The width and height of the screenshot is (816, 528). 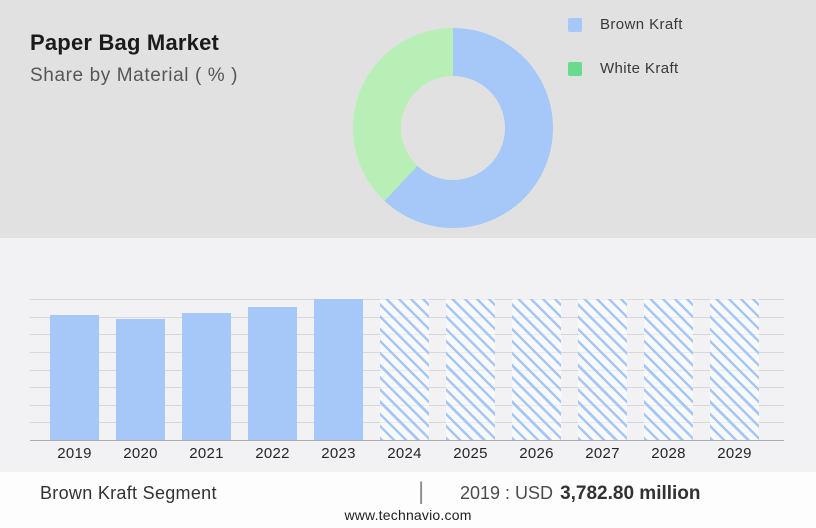 What do you see at coordinates (507, 493) in the screenshot?
I see `segment-value-prefix: 2019 : USD` at bounding box center [507, 493].